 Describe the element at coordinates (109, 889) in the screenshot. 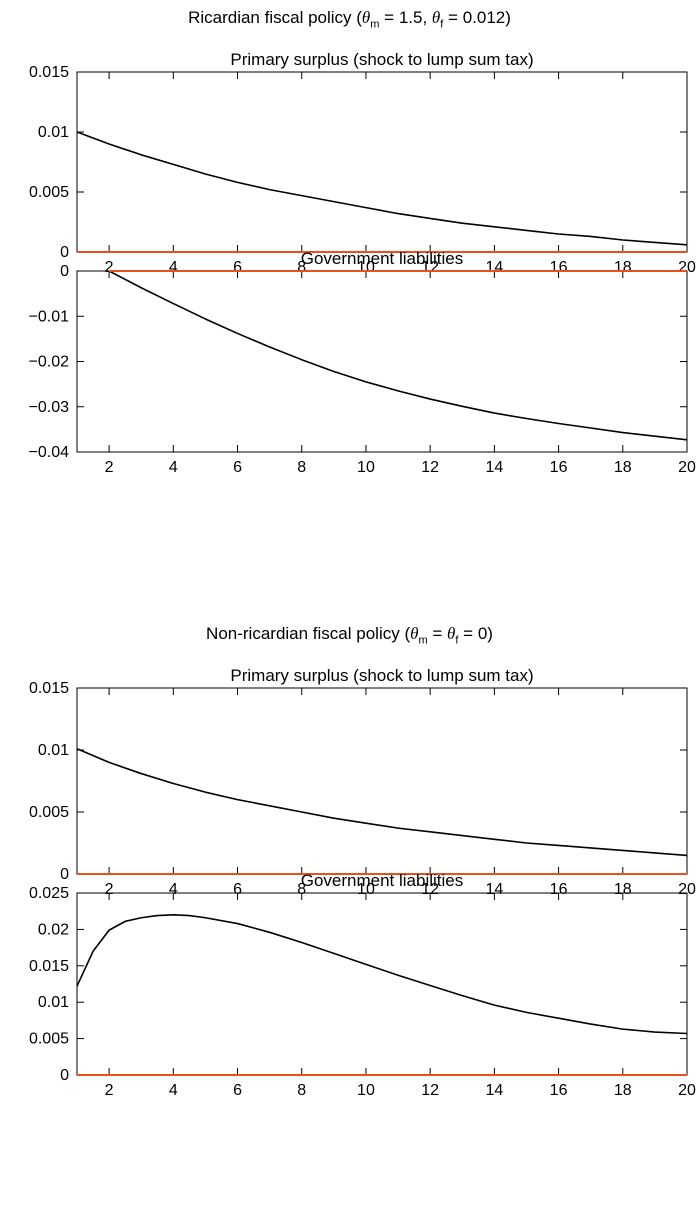

I see `panel-3-xtick-label: 2` at that location.